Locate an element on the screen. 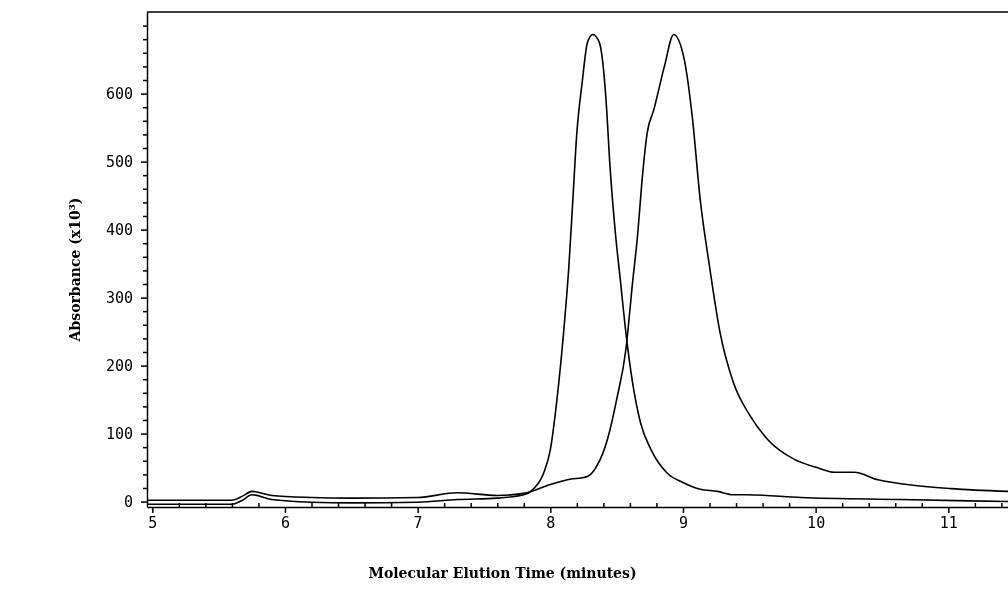  y-tick-label: 300 is located at coordinates (119, 297).